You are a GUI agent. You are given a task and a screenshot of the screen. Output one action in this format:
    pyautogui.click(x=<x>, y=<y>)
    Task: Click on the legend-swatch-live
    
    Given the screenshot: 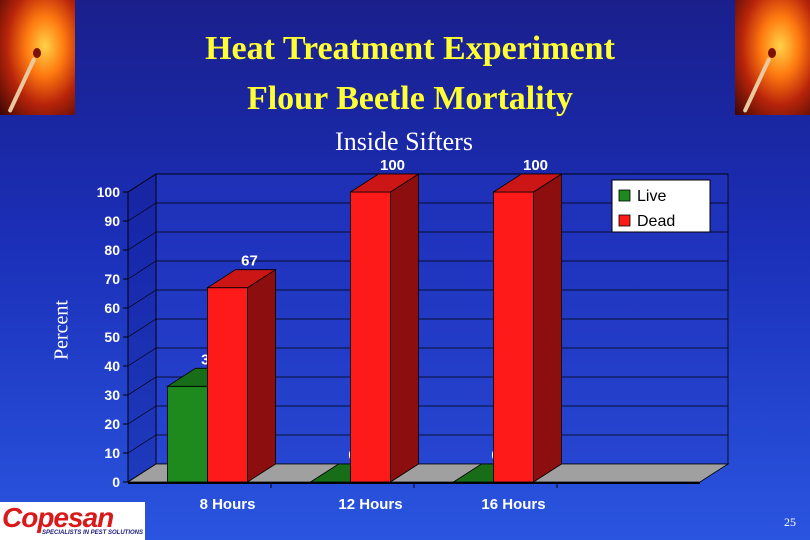 What is the action you would take?
    pyautogui.click(x=624, y=195)
    